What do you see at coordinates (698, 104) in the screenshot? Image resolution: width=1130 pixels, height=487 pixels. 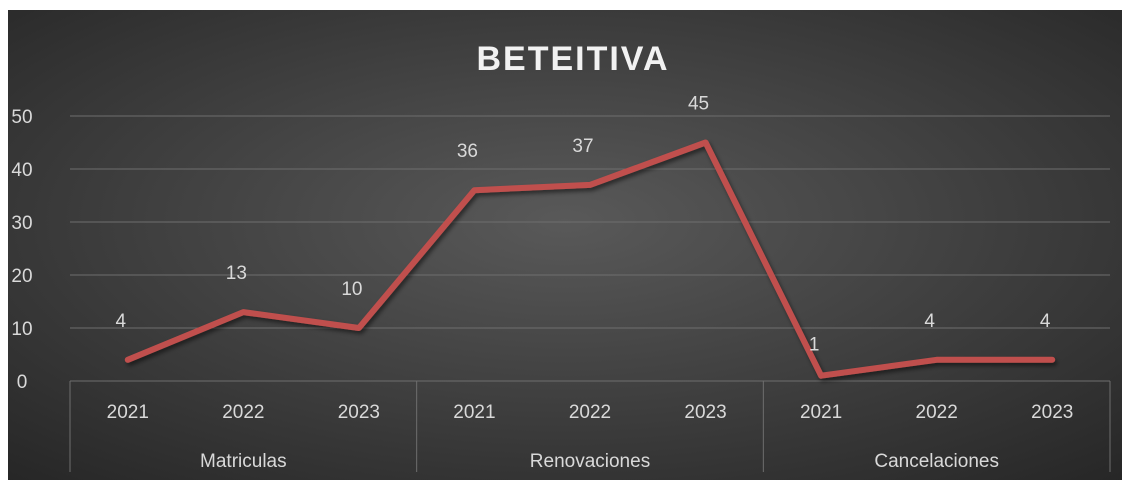 I see `data-label: 45` at bounding box center [698, 104].